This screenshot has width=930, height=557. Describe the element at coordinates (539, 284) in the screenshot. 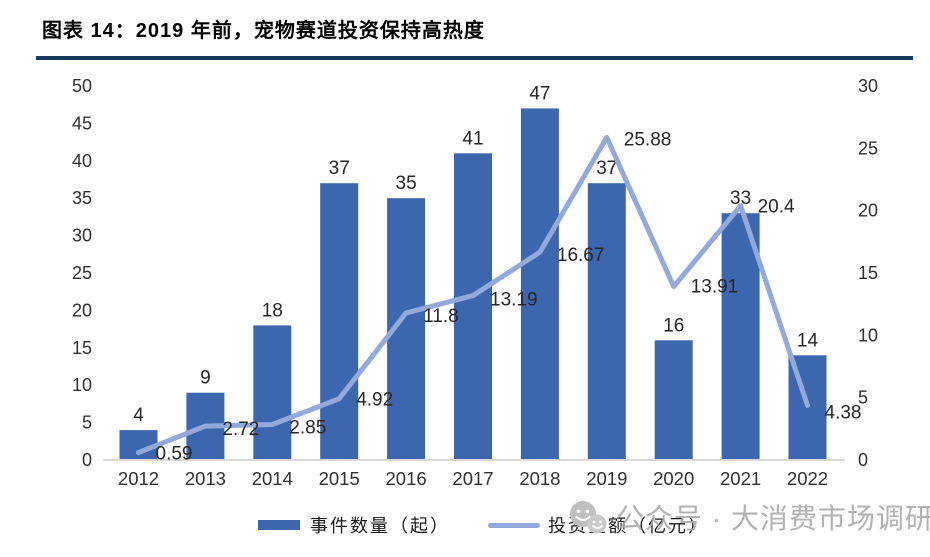

I see `bar-2018` at that location.